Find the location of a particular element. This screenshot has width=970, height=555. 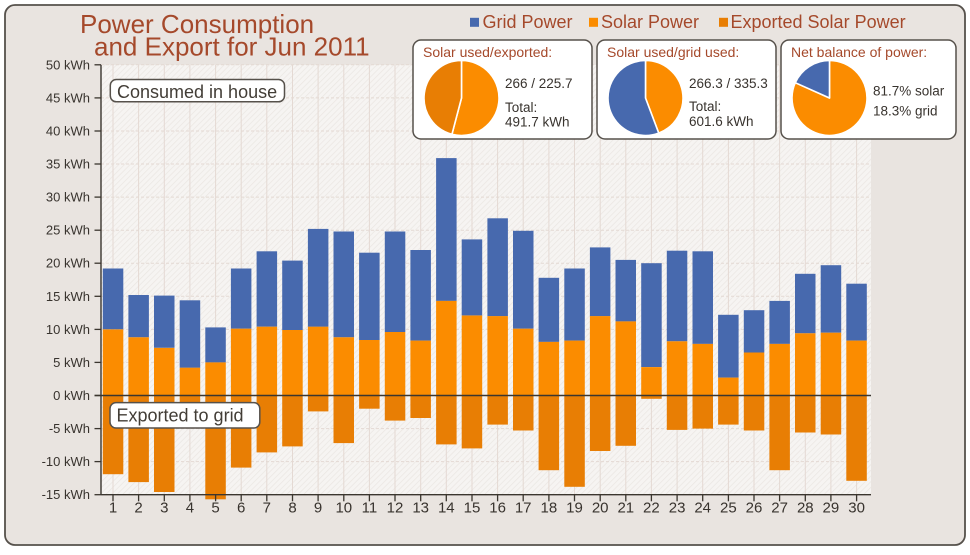

svg-text: Exported to grid is located at coordinates (180, 416).